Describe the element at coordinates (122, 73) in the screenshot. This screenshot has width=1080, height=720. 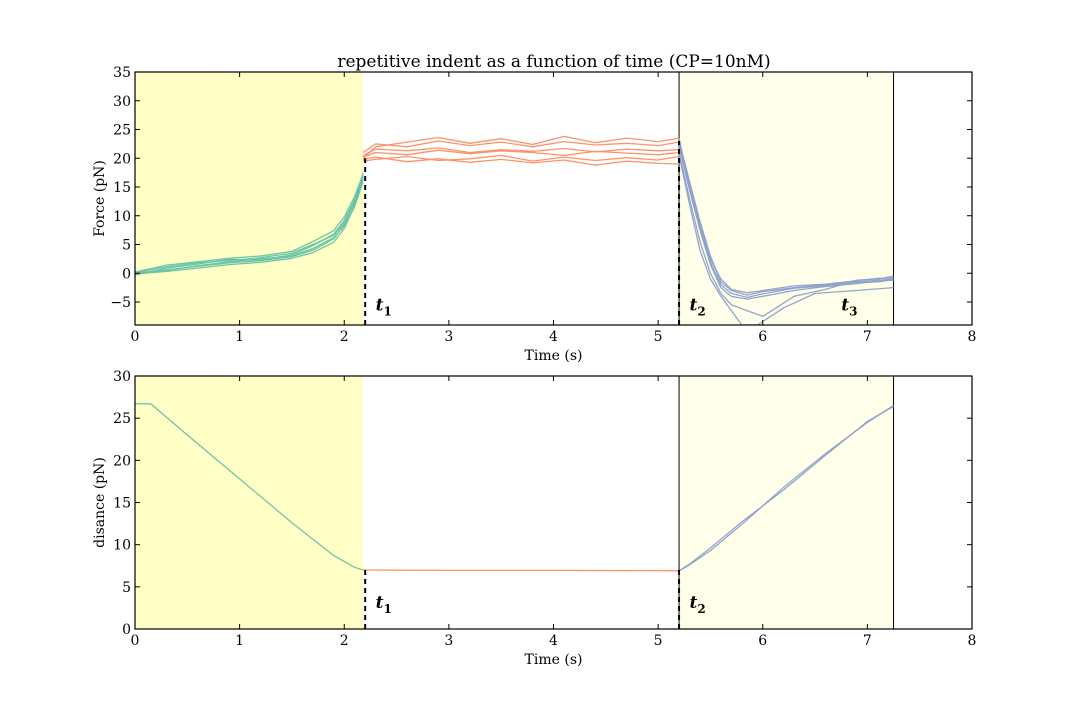
I see `y-tick-label: 35` at that location.